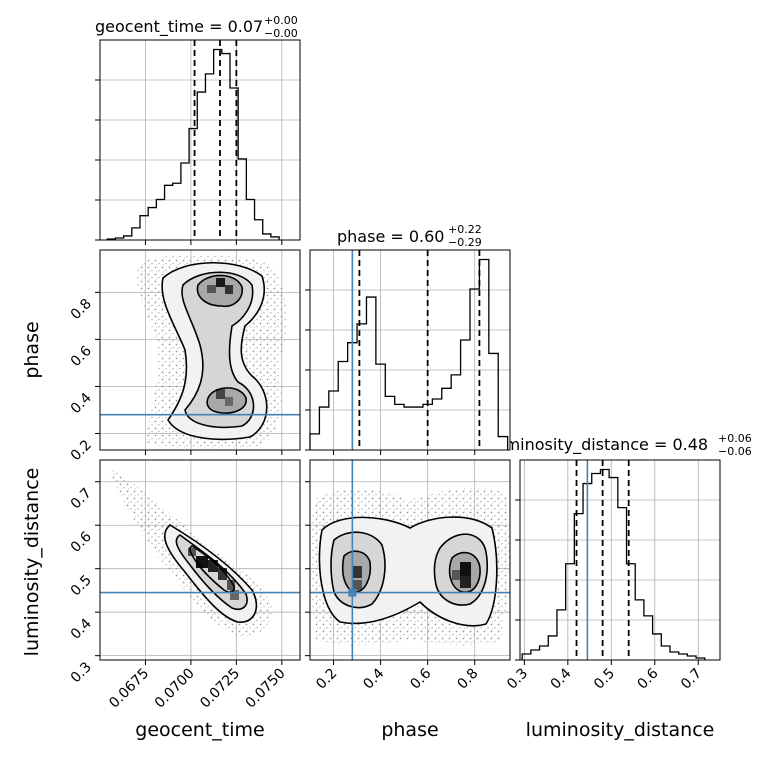 This screenshot has width=760, height=760. I want to click on title-phase-plus: +0.22, so click(465, 229).